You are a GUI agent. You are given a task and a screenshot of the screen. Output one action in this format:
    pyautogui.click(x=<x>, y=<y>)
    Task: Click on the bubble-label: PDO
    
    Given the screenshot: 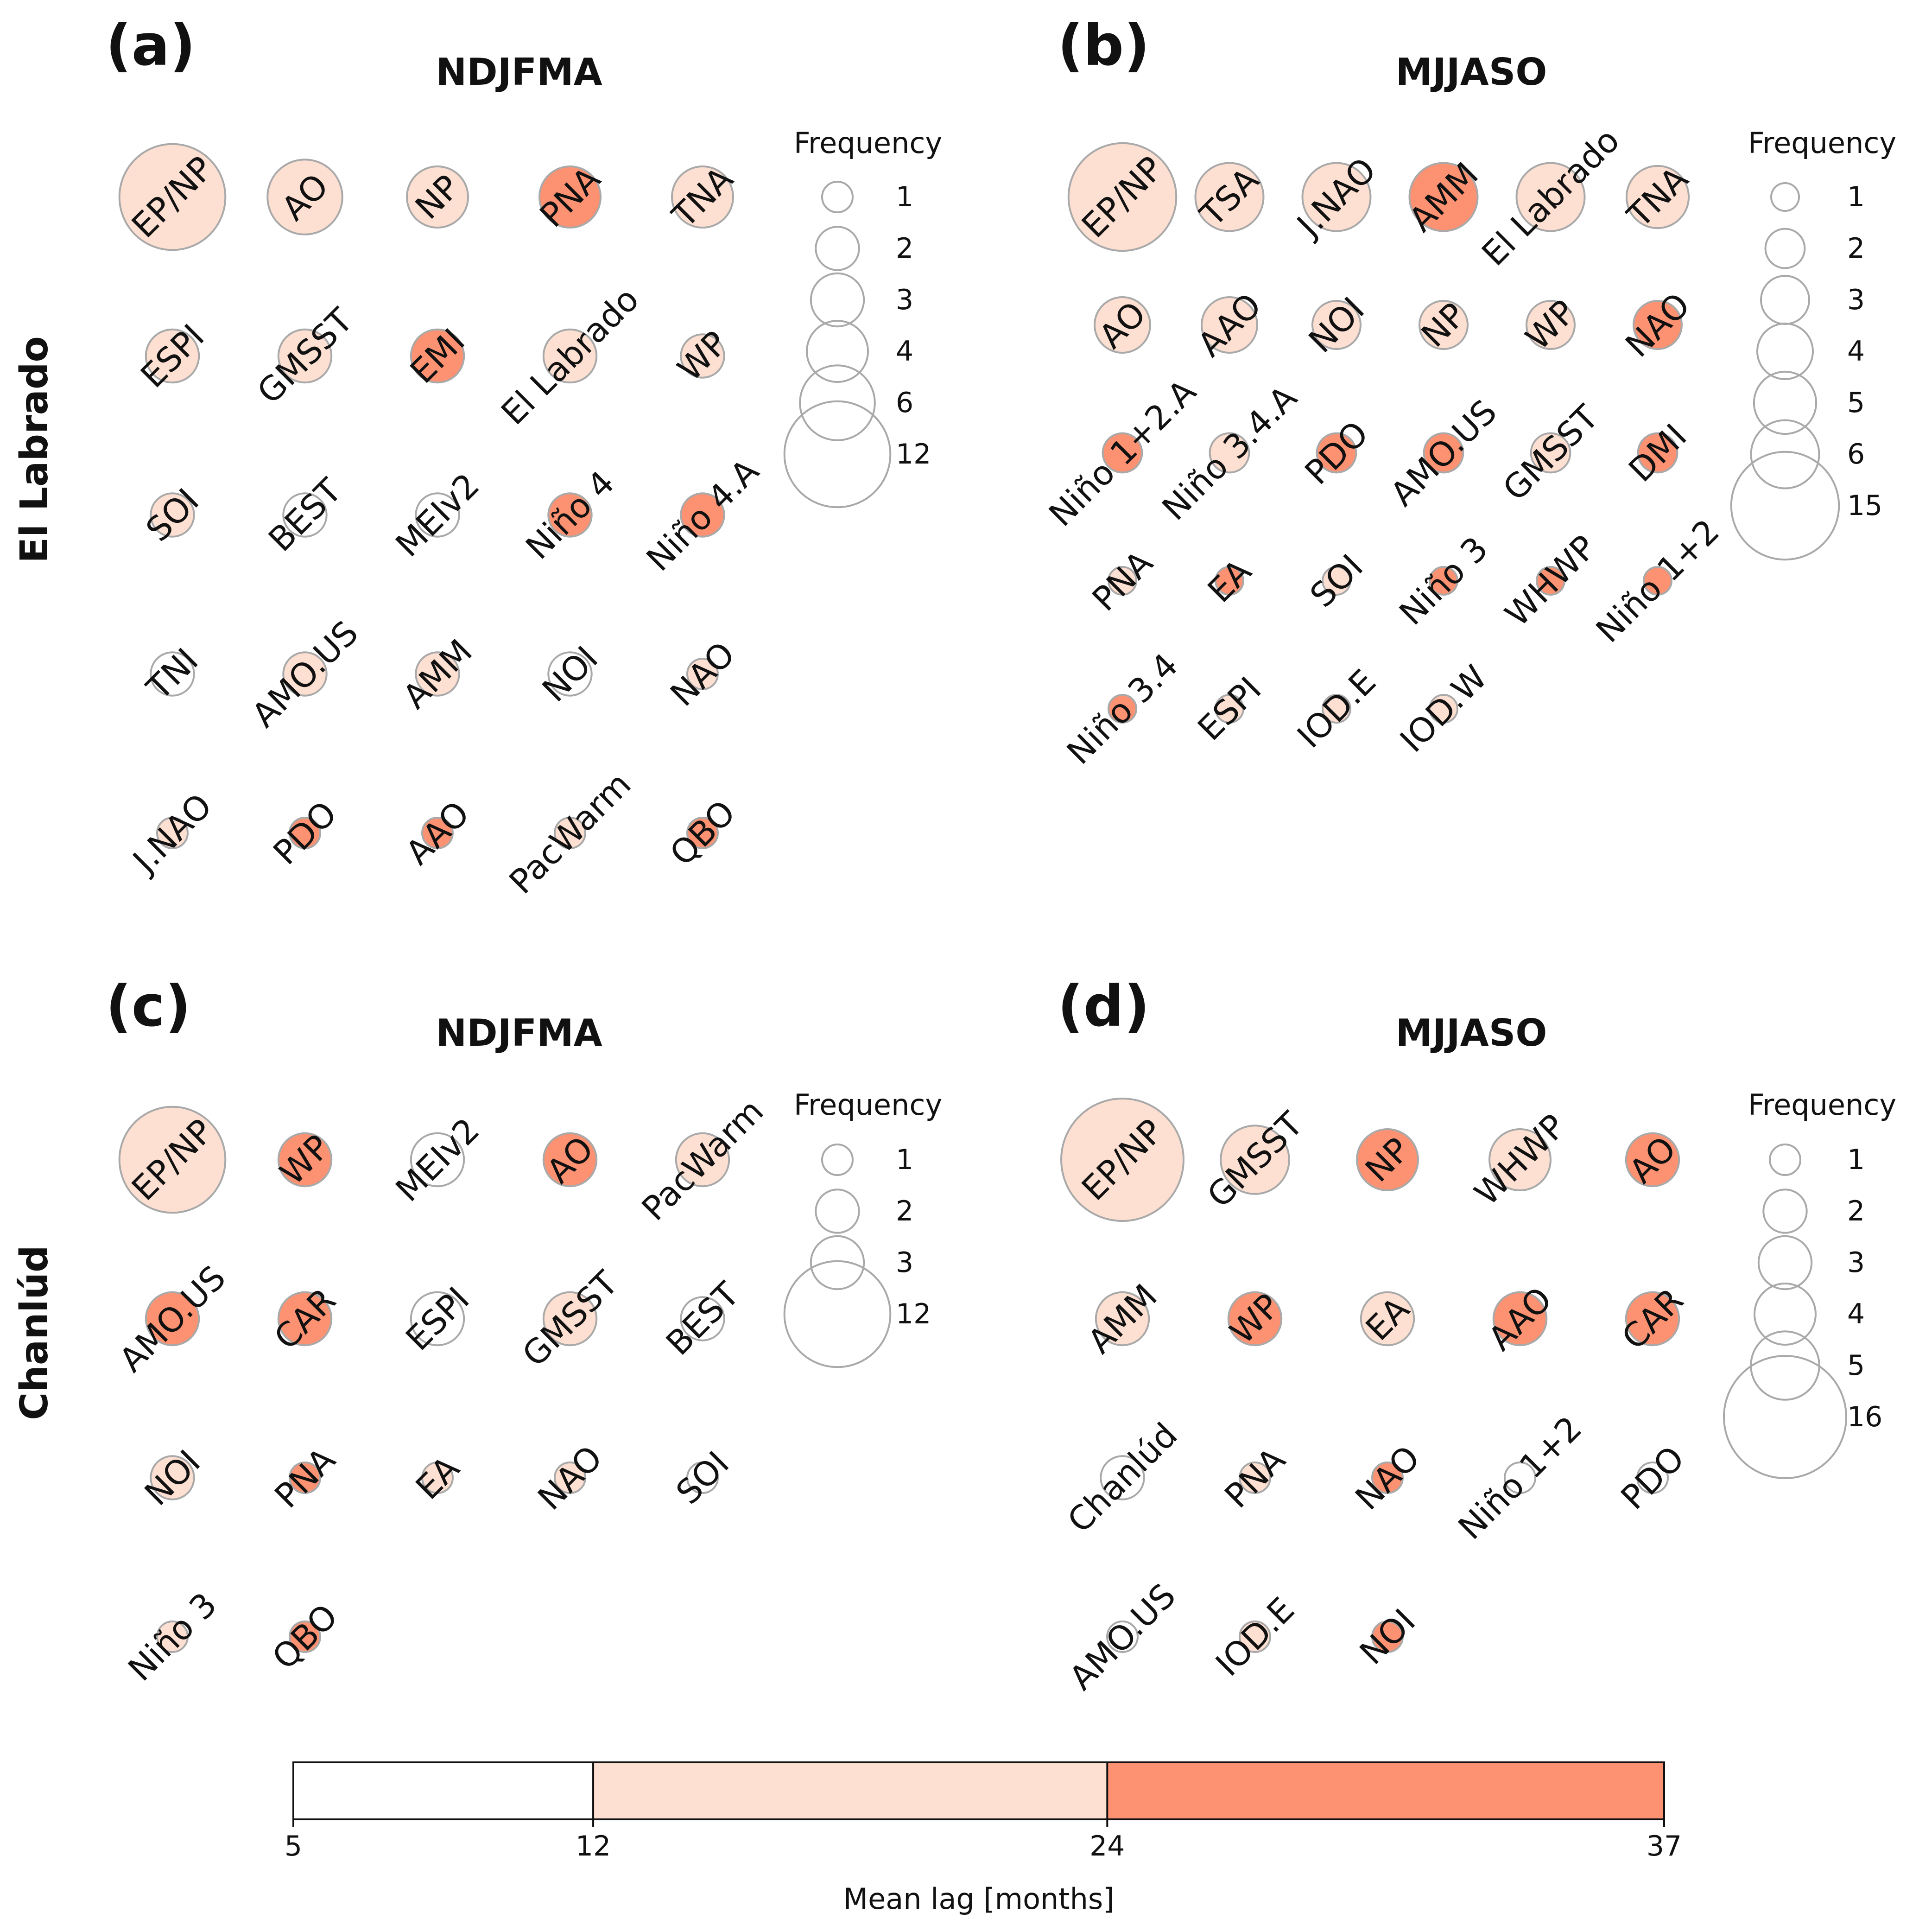 What is the action you would take?
    pyautogui.click(x=305, y=833)
    